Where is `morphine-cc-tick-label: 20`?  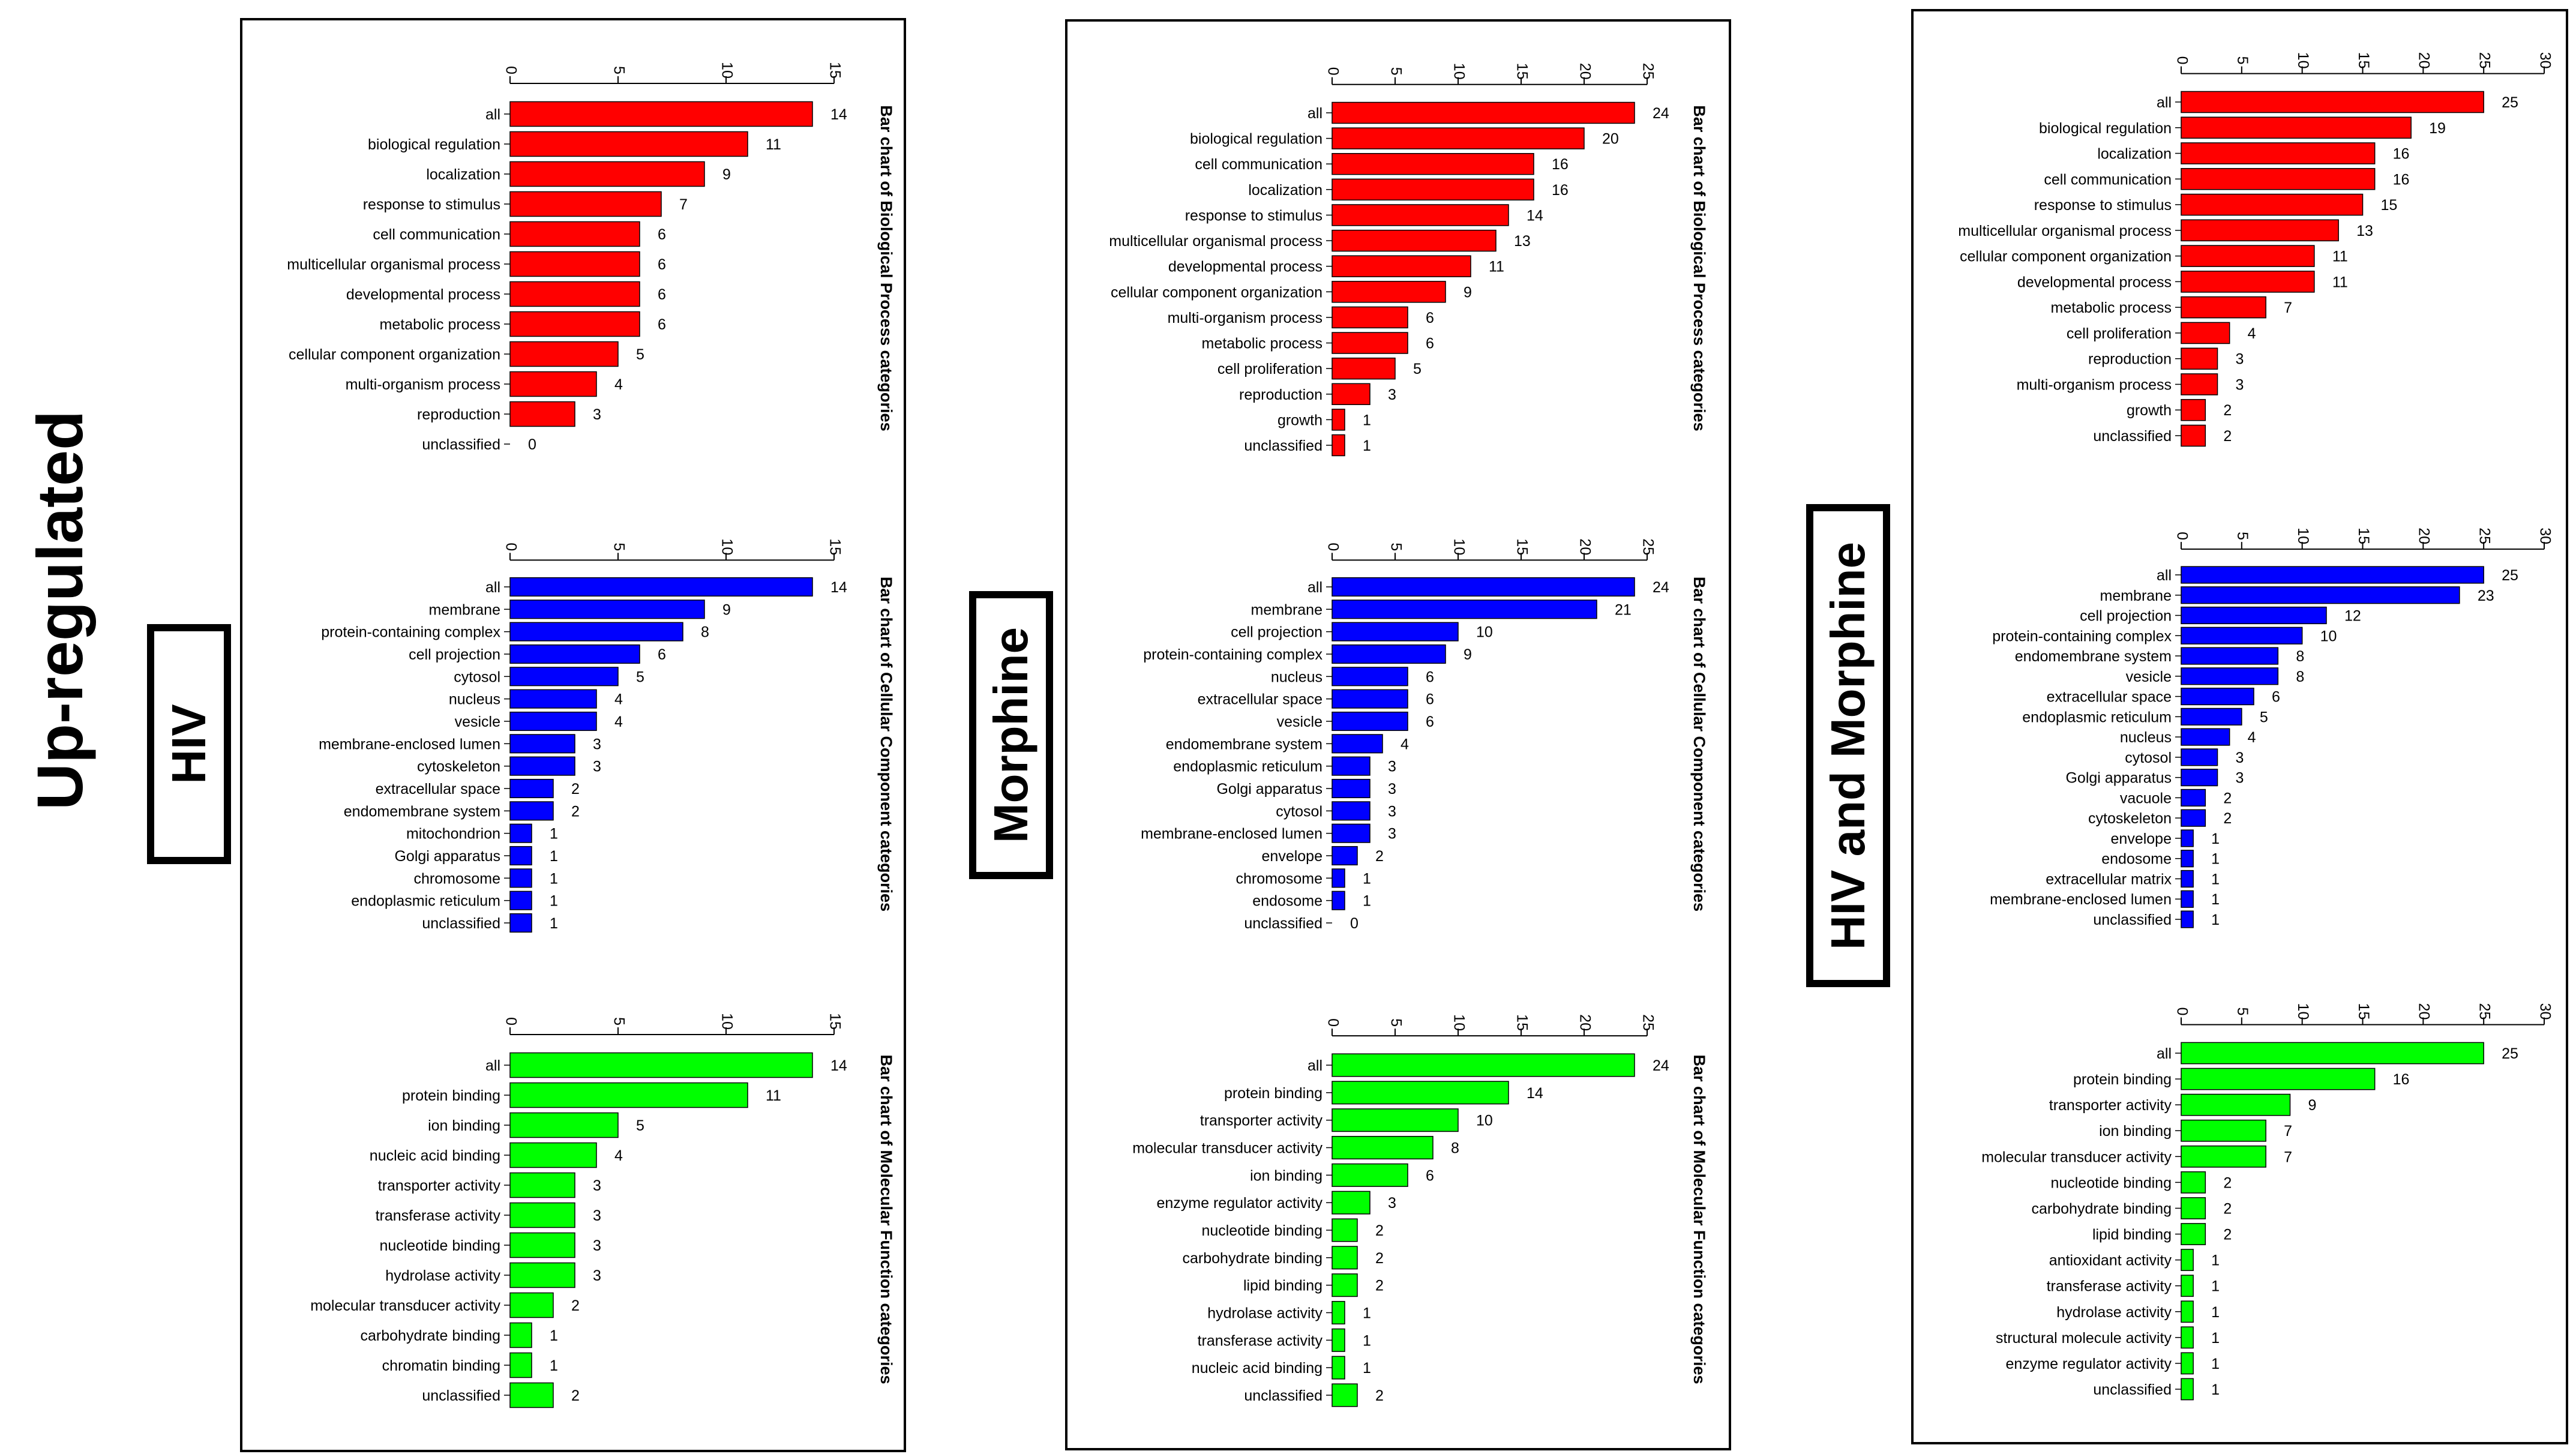 morphine-cc-tick-label: 20 is located at coordinates (1584, 546).